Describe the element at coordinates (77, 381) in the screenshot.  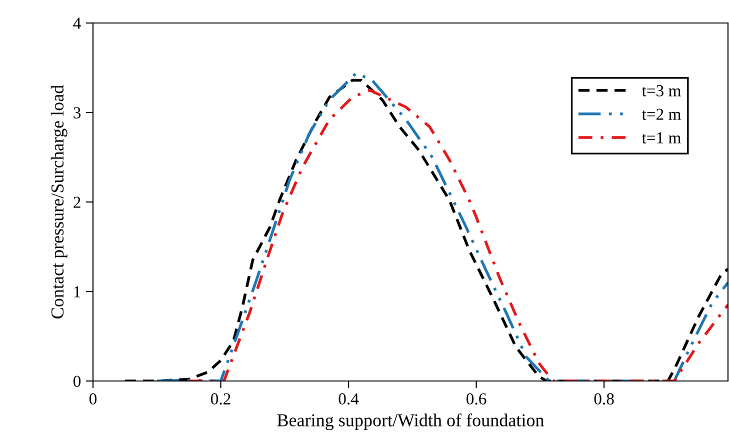
I see `y-tick-label: 0` at that location.